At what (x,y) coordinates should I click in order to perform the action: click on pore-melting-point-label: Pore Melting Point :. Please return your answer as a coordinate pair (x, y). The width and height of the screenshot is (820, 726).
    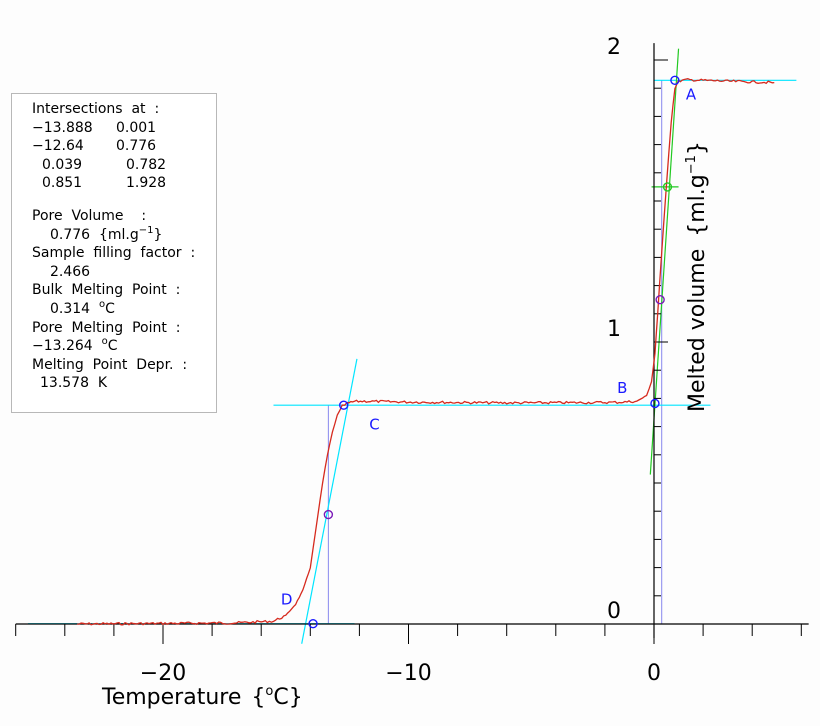
    Looking at the image, I should click on (106, 327).